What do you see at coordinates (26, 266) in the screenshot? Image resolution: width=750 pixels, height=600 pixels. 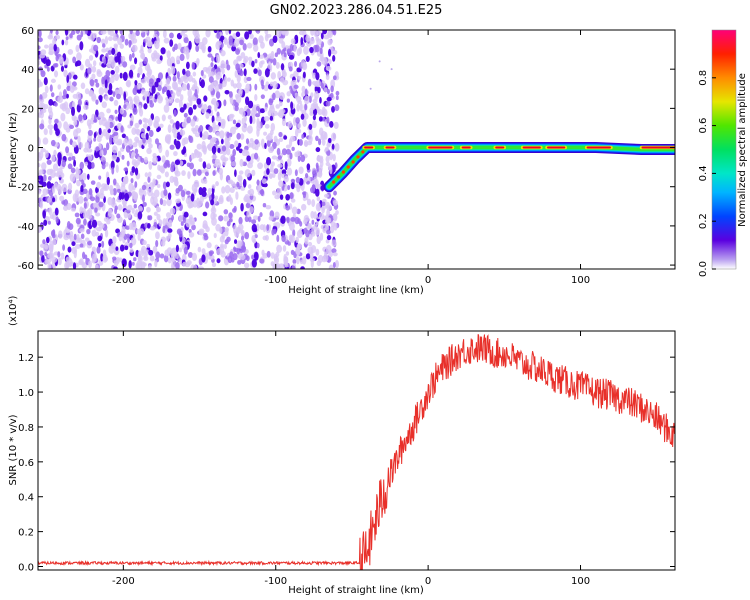 I see `y-tick-label: -60` at bounding box center [26, 266].